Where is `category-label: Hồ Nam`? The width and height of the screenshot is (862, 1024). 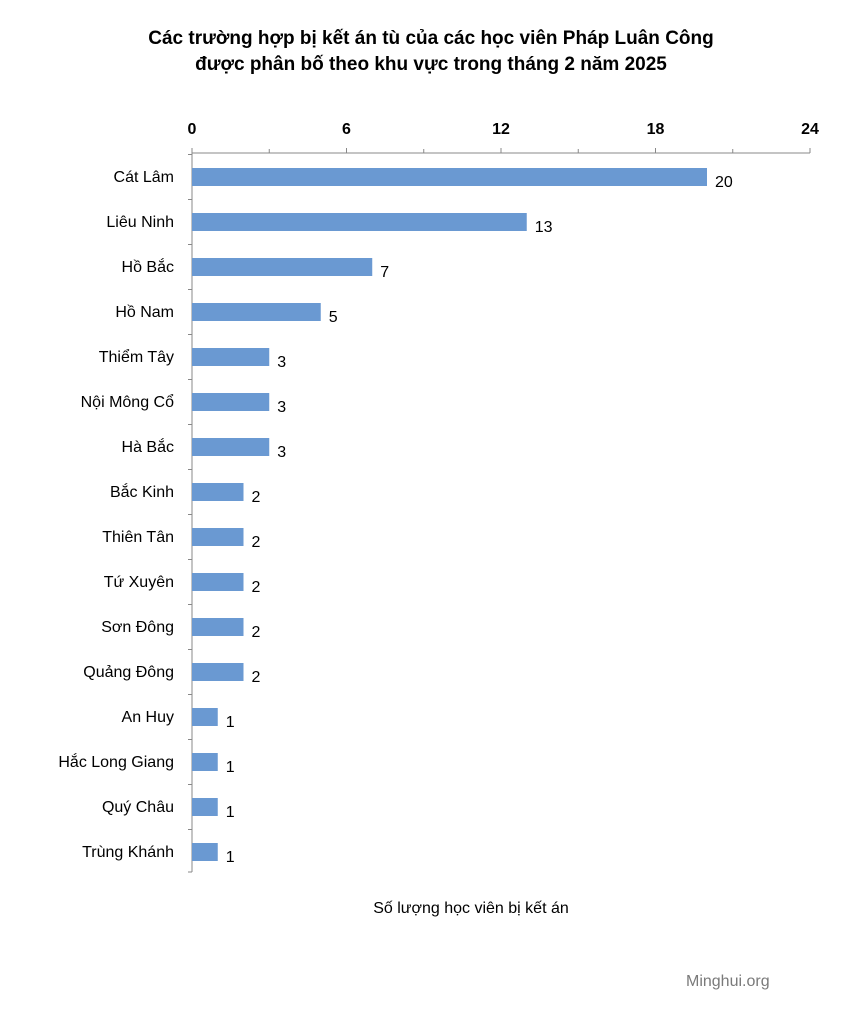
category-label: Hồ Nam is located at coordinates (144, 312).